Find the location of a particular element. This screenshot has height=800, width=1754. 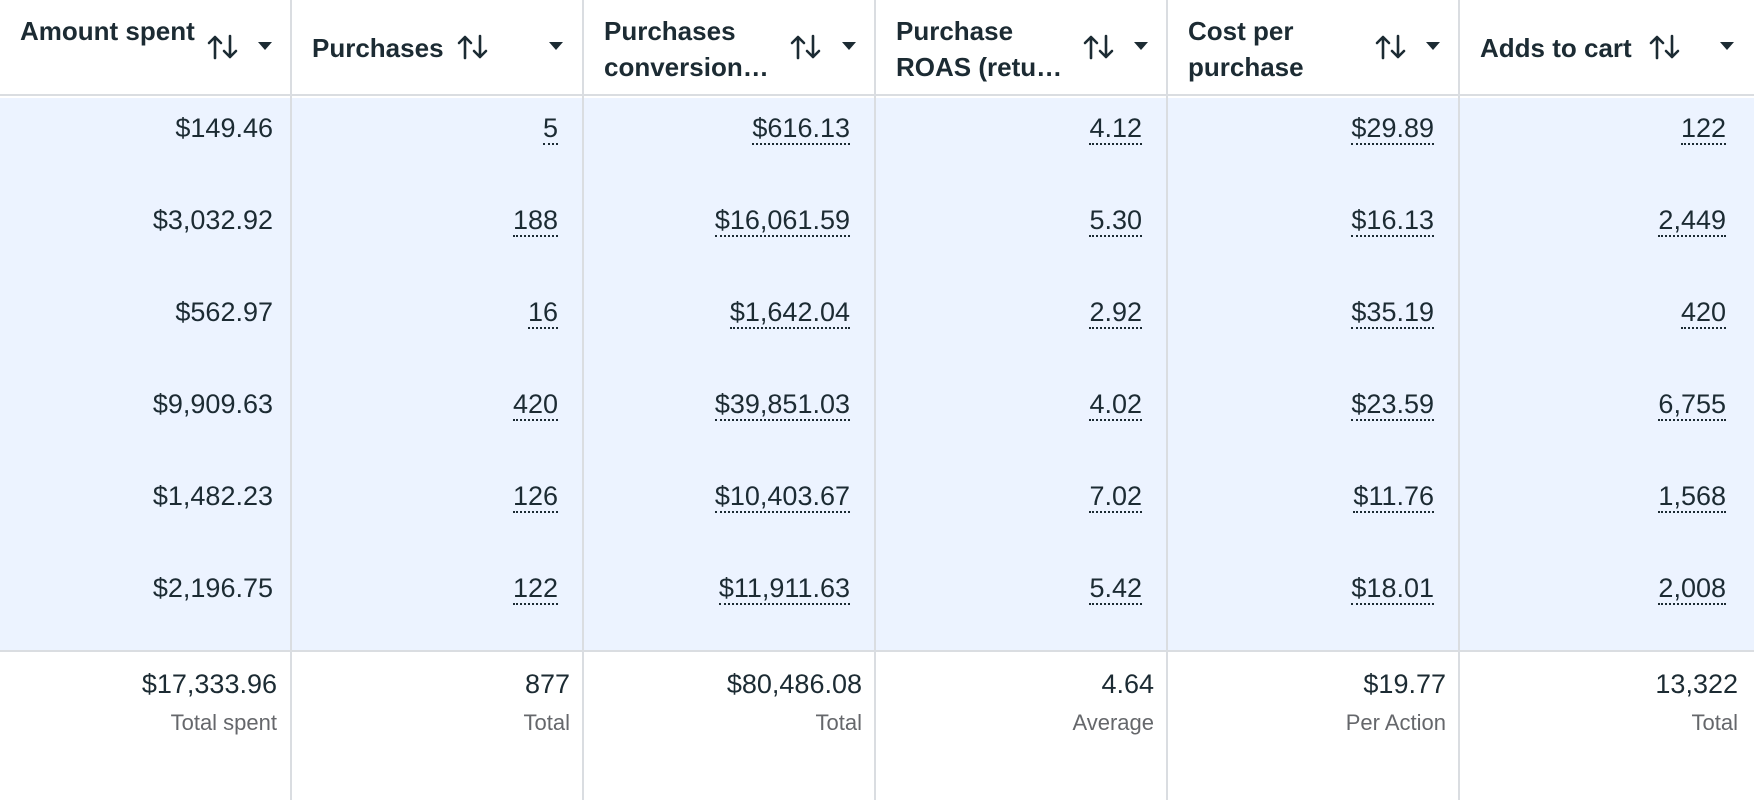

total-label: Total spent is located at coordinates (223, 722).